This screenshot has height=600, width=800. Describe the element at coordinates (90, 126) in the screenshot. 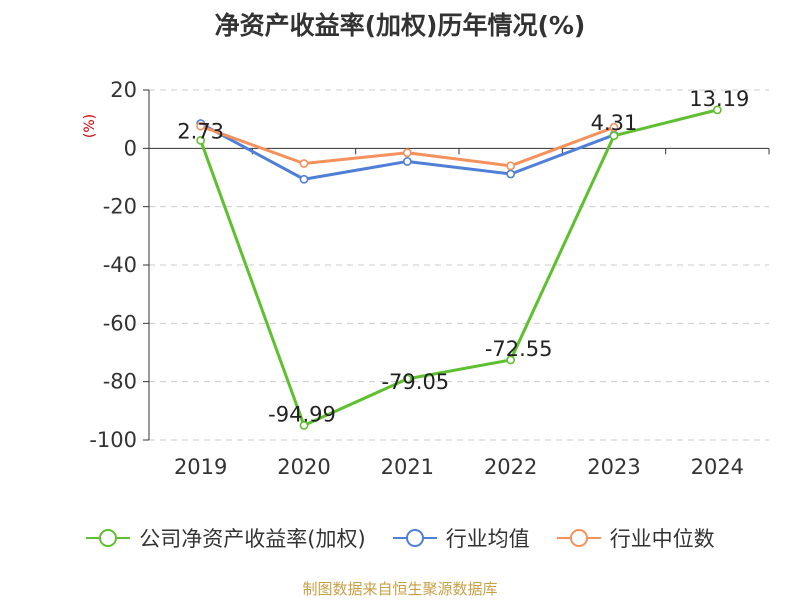

I see `y-axis-label: (%)` at that location.